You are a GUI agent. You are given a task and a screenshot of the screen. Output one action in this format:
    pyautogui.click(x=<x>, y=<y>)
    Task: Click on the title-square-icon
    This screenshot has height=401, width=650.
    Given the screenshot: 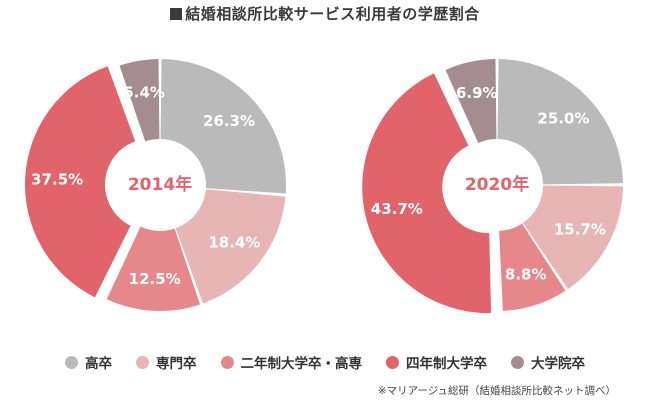 What is the action you would take?
    pyautogui.click(x=176, y=14)
    